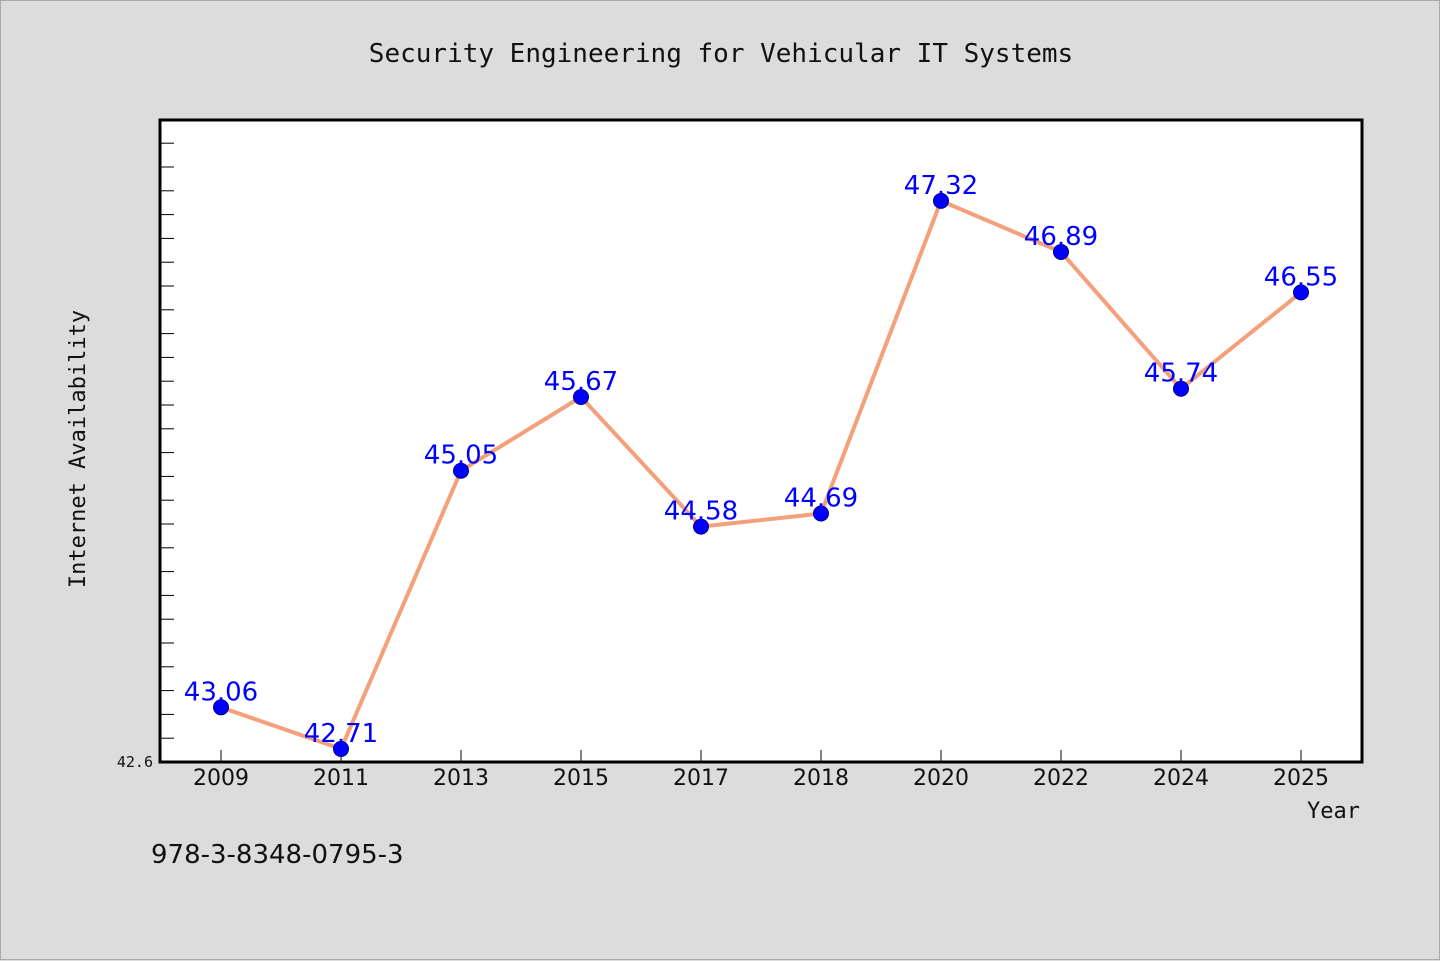 Image resolution: width=1440 pixels, height=961 pixels. What do you see at coordinates (221, 778) in the screenshot?
I see `x-tick-label: 2009` at bounding box center [221, 778].